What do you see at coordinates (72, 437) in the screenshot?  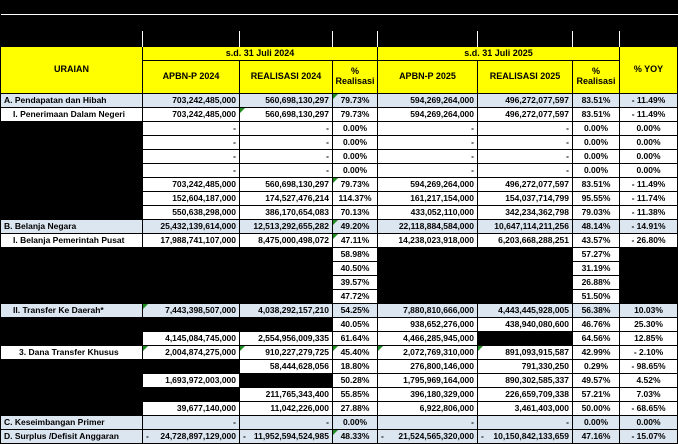 I see `row-label: D. Surplus /Defisit Anggaran` at bounding box center [72, 437].